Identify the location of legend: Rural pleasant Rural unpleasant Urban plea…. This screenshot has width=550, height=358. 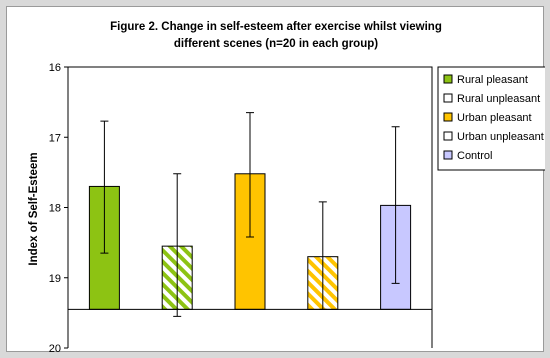
(491, 118).